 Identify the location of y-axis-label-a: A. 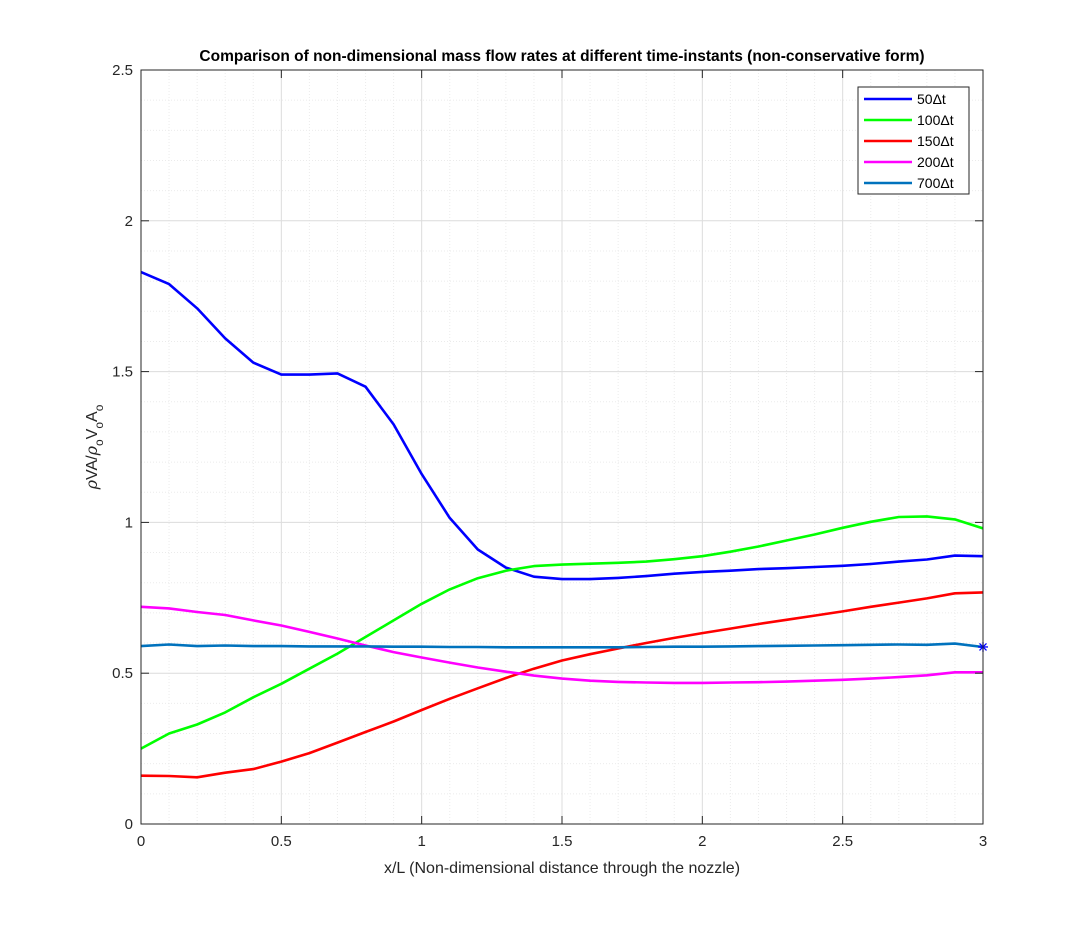
(92, 416).